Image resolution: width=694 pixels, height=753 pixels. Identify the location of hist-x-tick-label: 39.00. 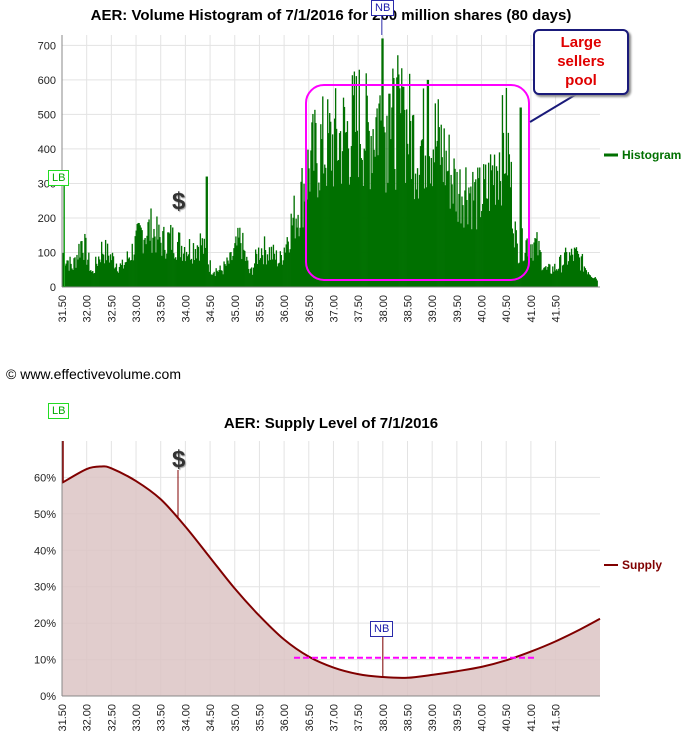
(433, 309).